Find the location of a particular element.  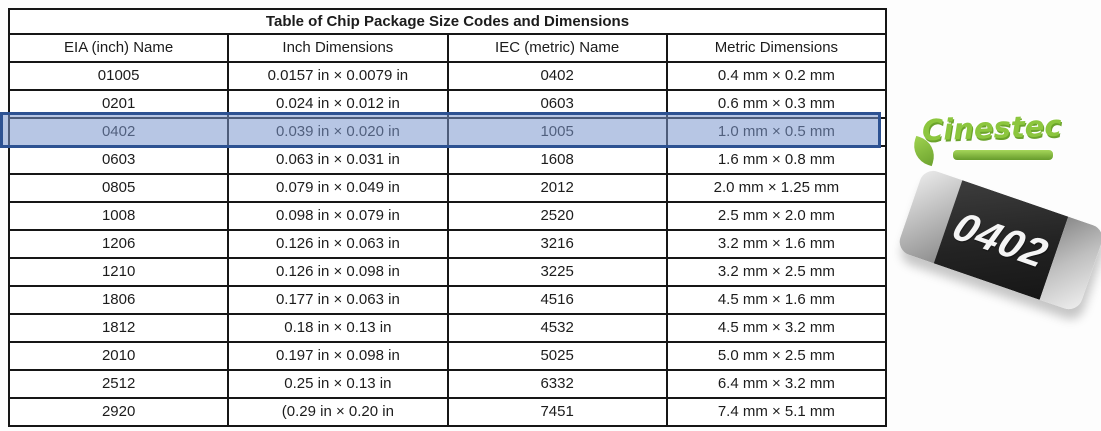

column-header-metric-dimensions: Metric Dimensions is located at coordinates (776, 48).